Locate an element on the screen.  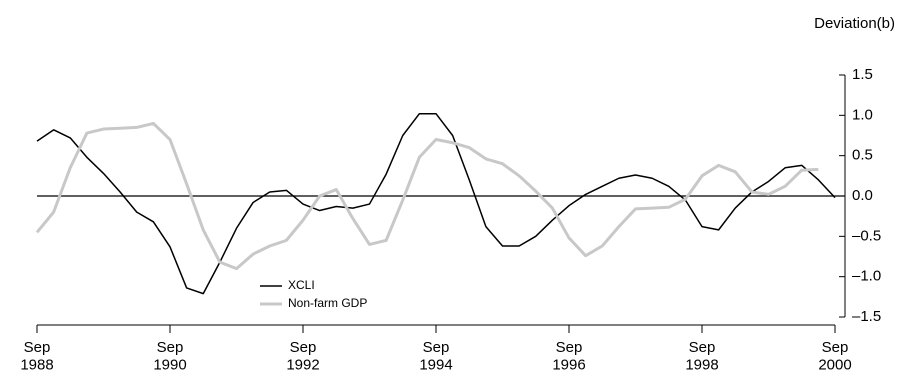
x-tick-label: Sep 1998 is located at coordinates (701, 356).